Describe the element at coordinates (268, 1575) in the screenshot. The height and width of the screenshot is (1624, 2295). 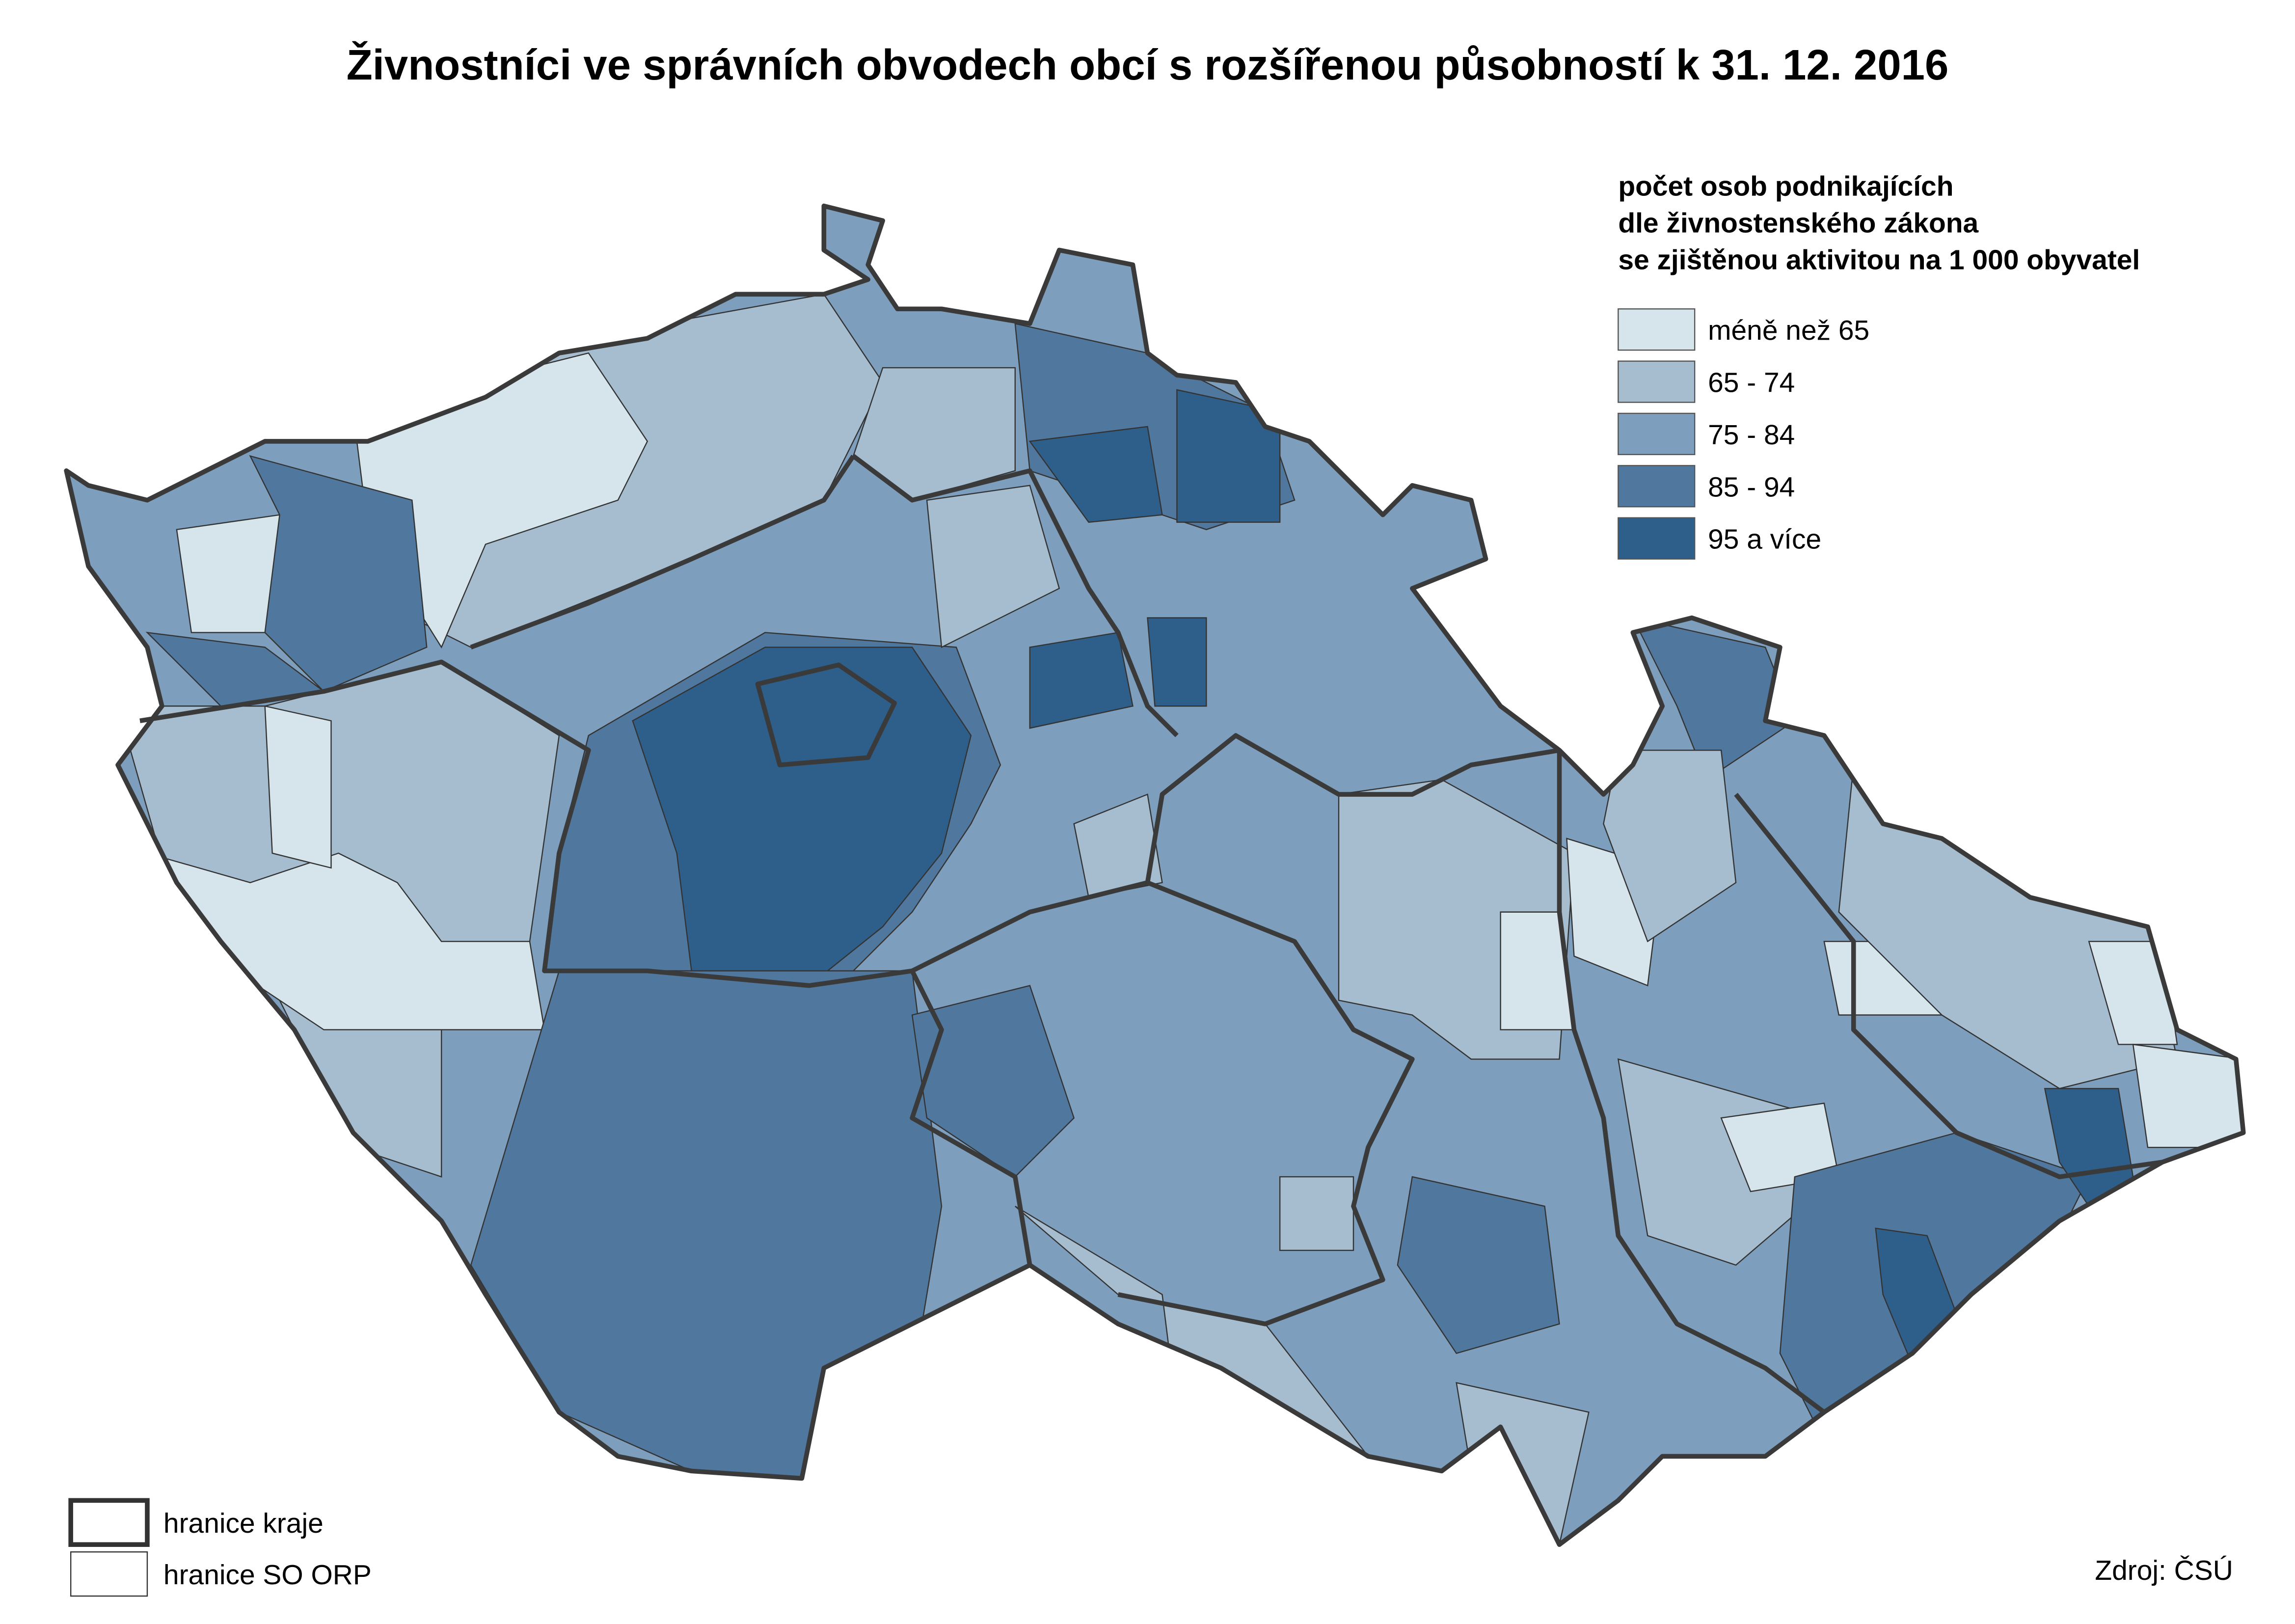
I see `border-label: hranice SO ORP` at that location.